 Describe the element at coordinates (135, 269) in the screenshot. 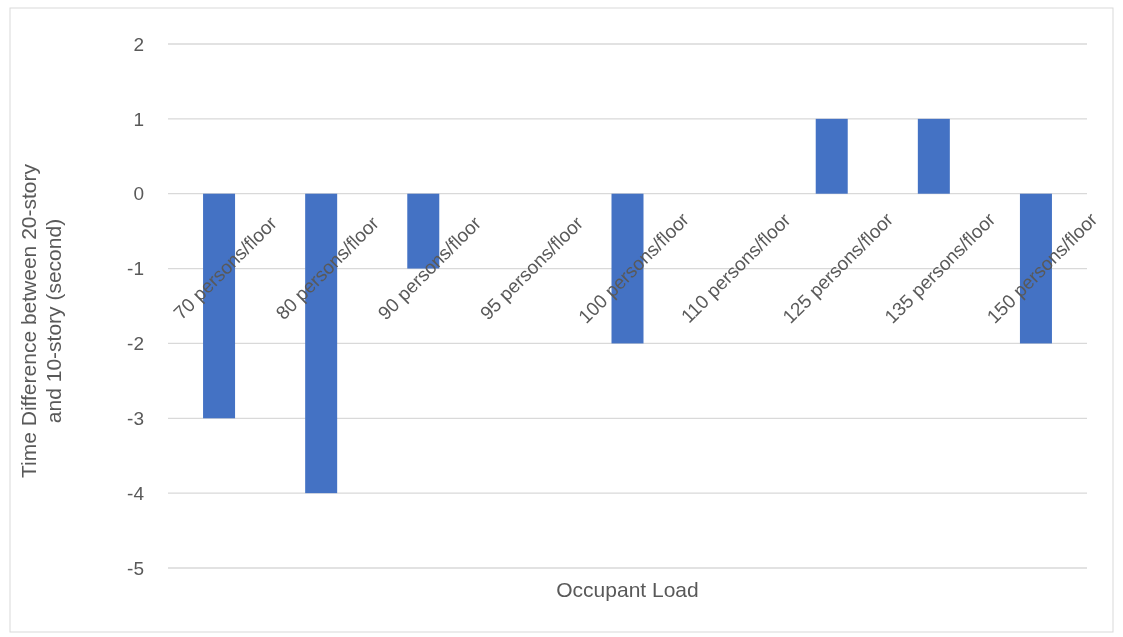

I see `y-tick-label: -1` at that location.